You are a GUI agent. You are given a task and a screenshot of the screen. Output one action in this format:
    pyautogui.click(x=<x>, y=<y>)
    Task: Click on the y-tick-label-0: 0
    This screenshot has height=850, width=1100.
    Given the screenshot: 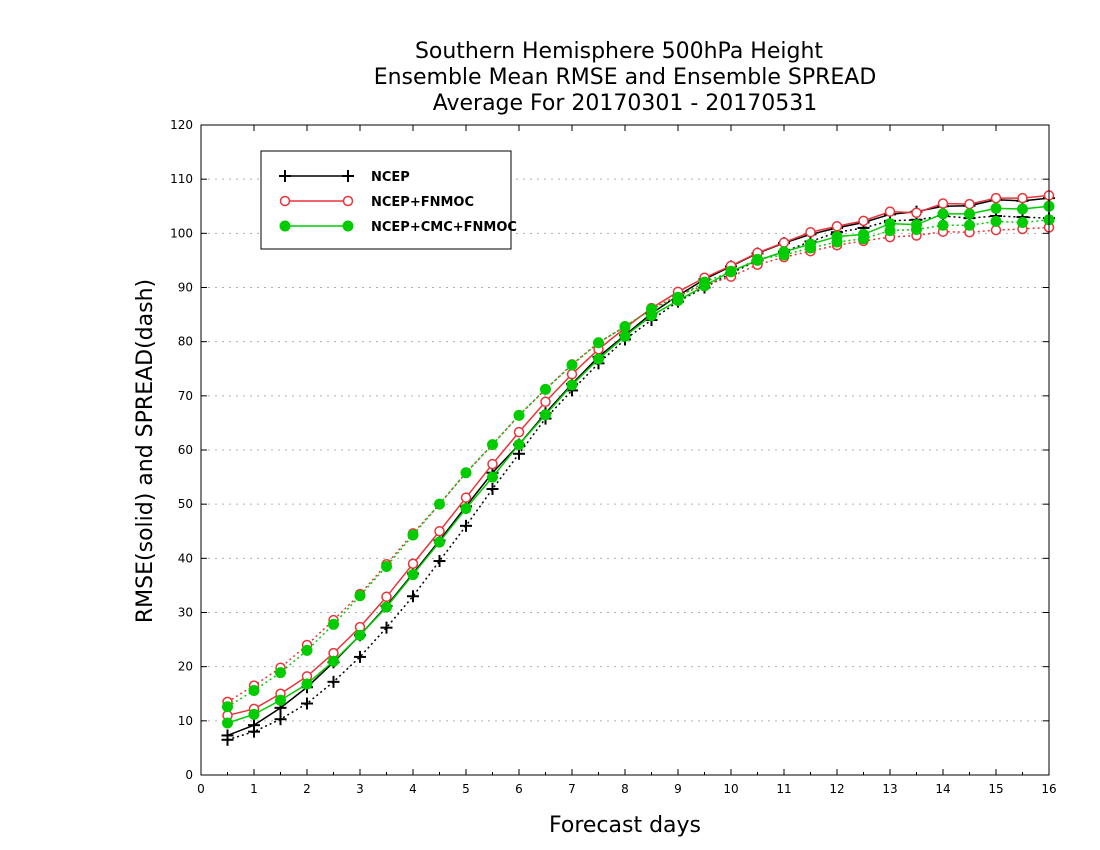 What is the action you would take?
    pyautogui.click(x=189, y=775)
    